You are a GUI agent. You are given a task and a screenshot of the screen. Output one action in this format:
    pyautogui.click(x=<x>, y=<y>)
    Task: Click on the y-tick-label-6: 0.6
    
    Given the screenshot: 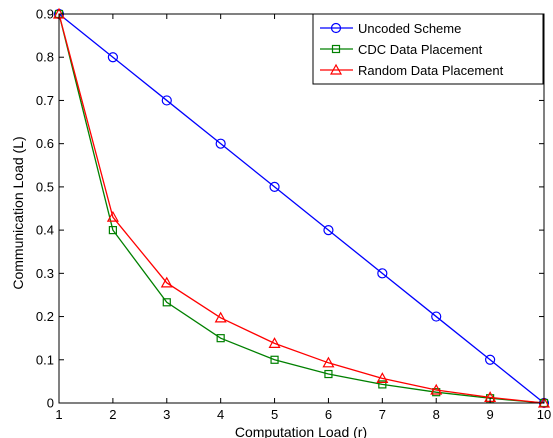 What is the action you would take?
    pyautogui.click(x=45, y=143)
    